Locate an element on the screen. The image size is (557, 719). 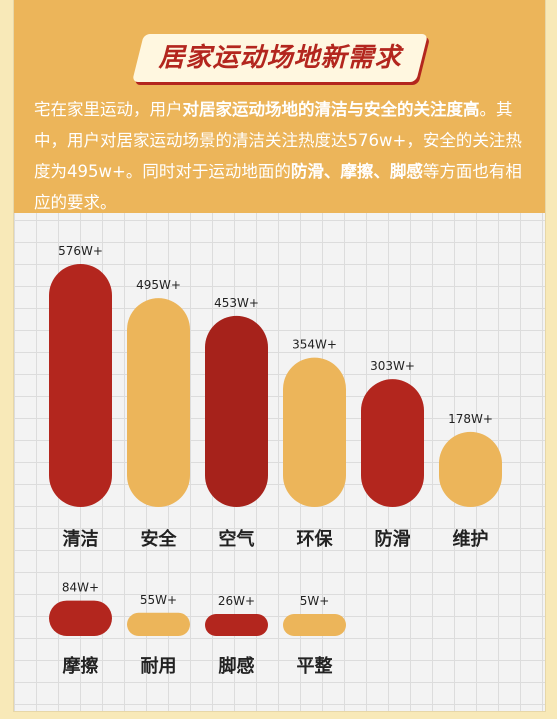
value-label: 26W+ is located at coordinates (236, 601).